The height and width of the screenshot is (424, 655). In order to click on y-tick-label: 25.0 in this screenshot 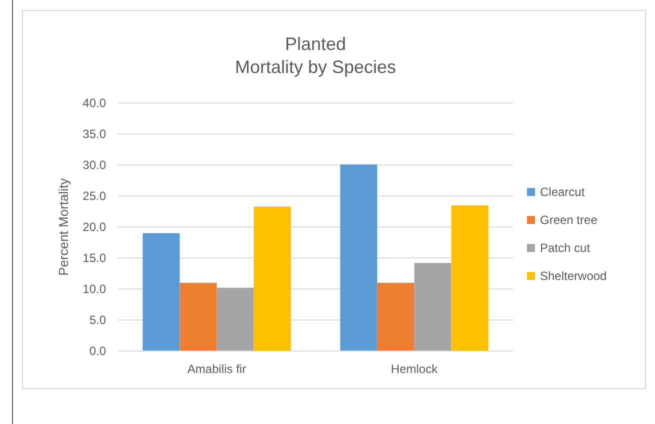, I will do `click(94, 196)`.